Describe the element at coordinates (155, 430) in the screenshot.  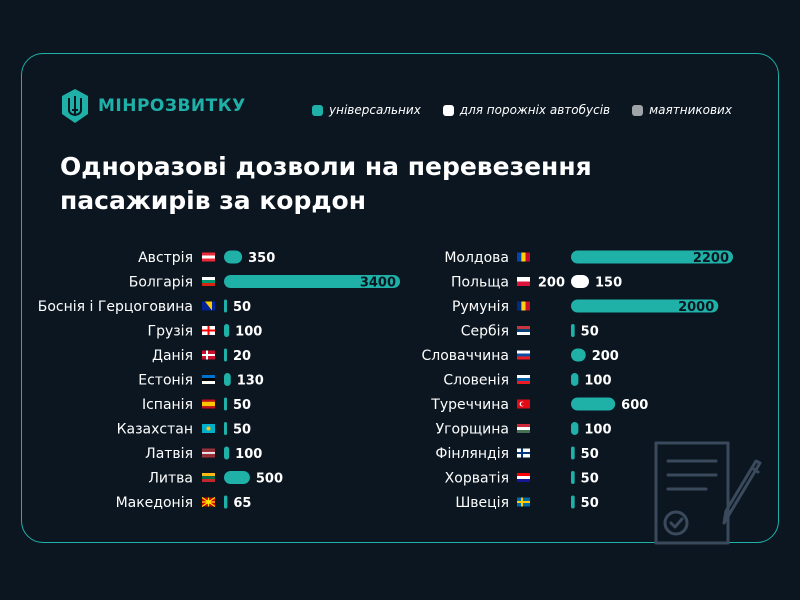
I see `country-label: Казахстан` at that location.